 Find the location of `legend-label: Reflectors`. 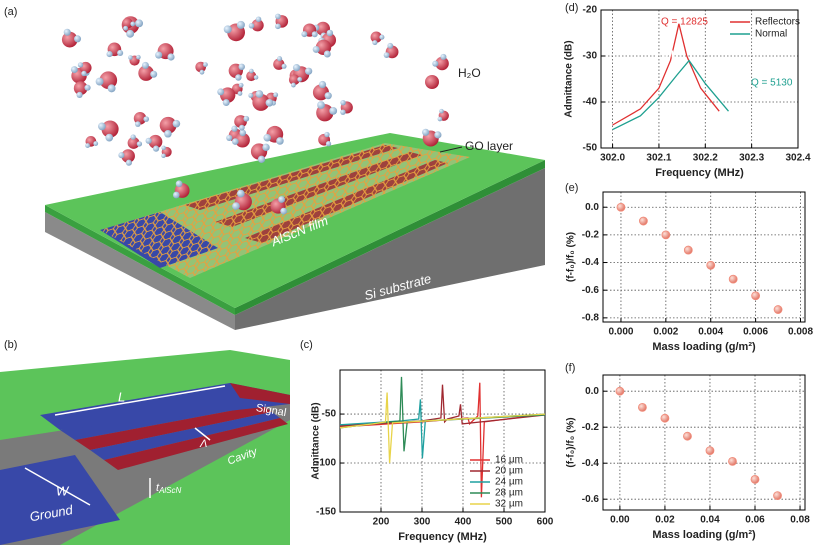

legend-label: Reflectors is located at coordinates (777, 22).